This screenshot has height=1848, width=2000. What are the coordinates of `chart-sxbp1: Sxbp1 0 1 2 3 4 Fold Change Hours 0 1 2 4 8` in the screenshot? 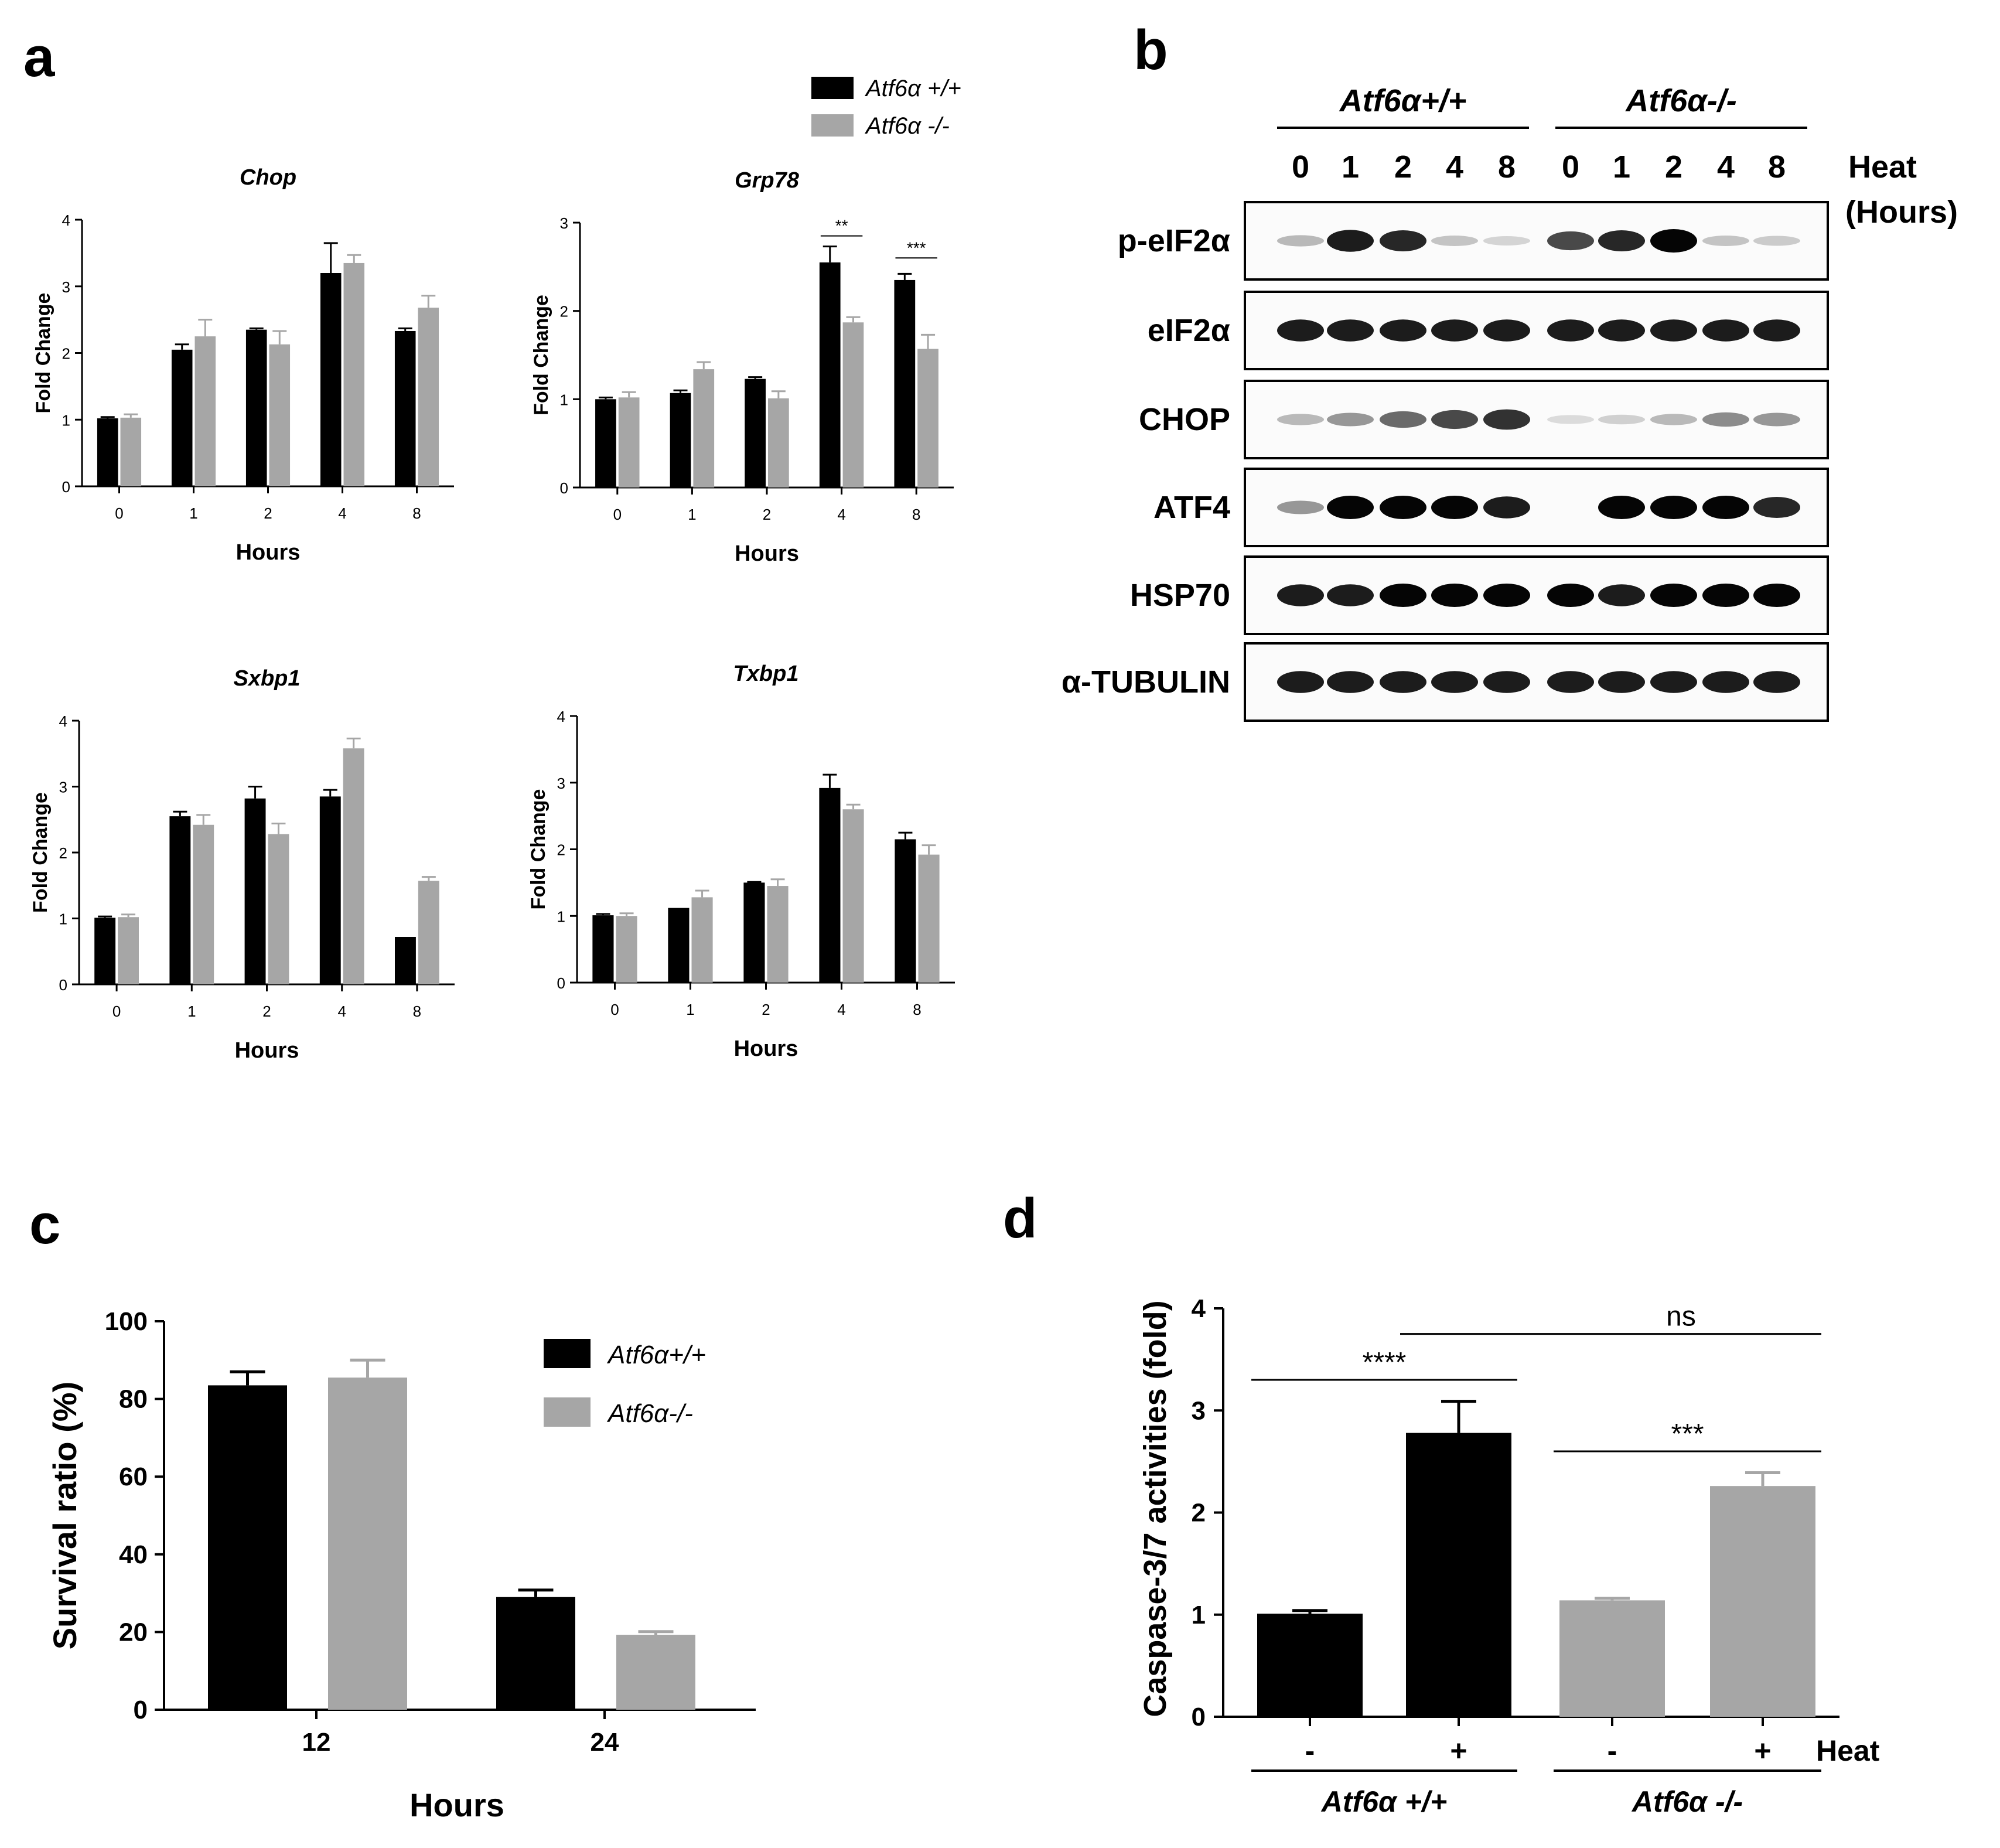 It's located at (242, 864).